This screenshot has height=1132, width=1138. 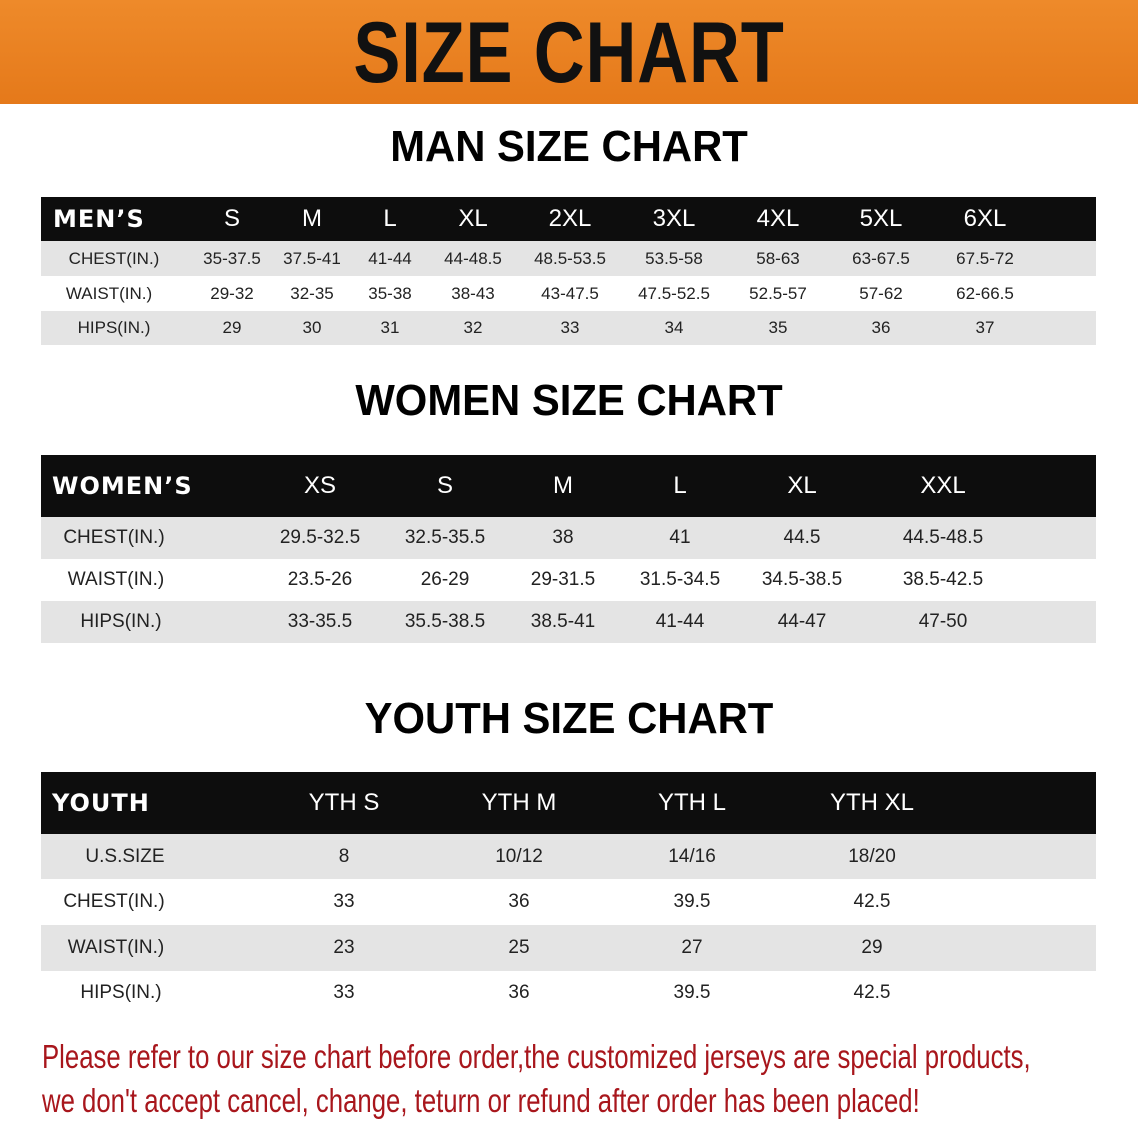 What do you see at coordinates (569, 718) in the screenshot?
I see `youth-section-title: YOUTH SIZE CHART` at bounding box center [569, 718].